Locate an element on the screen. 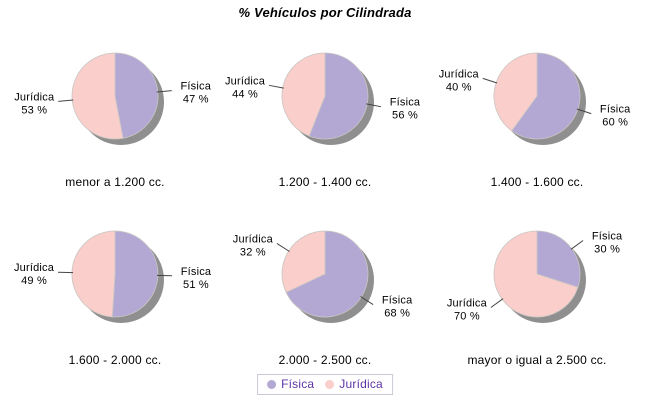  legend-item-juridica: Jurídica is located at coordinates (354, 384).